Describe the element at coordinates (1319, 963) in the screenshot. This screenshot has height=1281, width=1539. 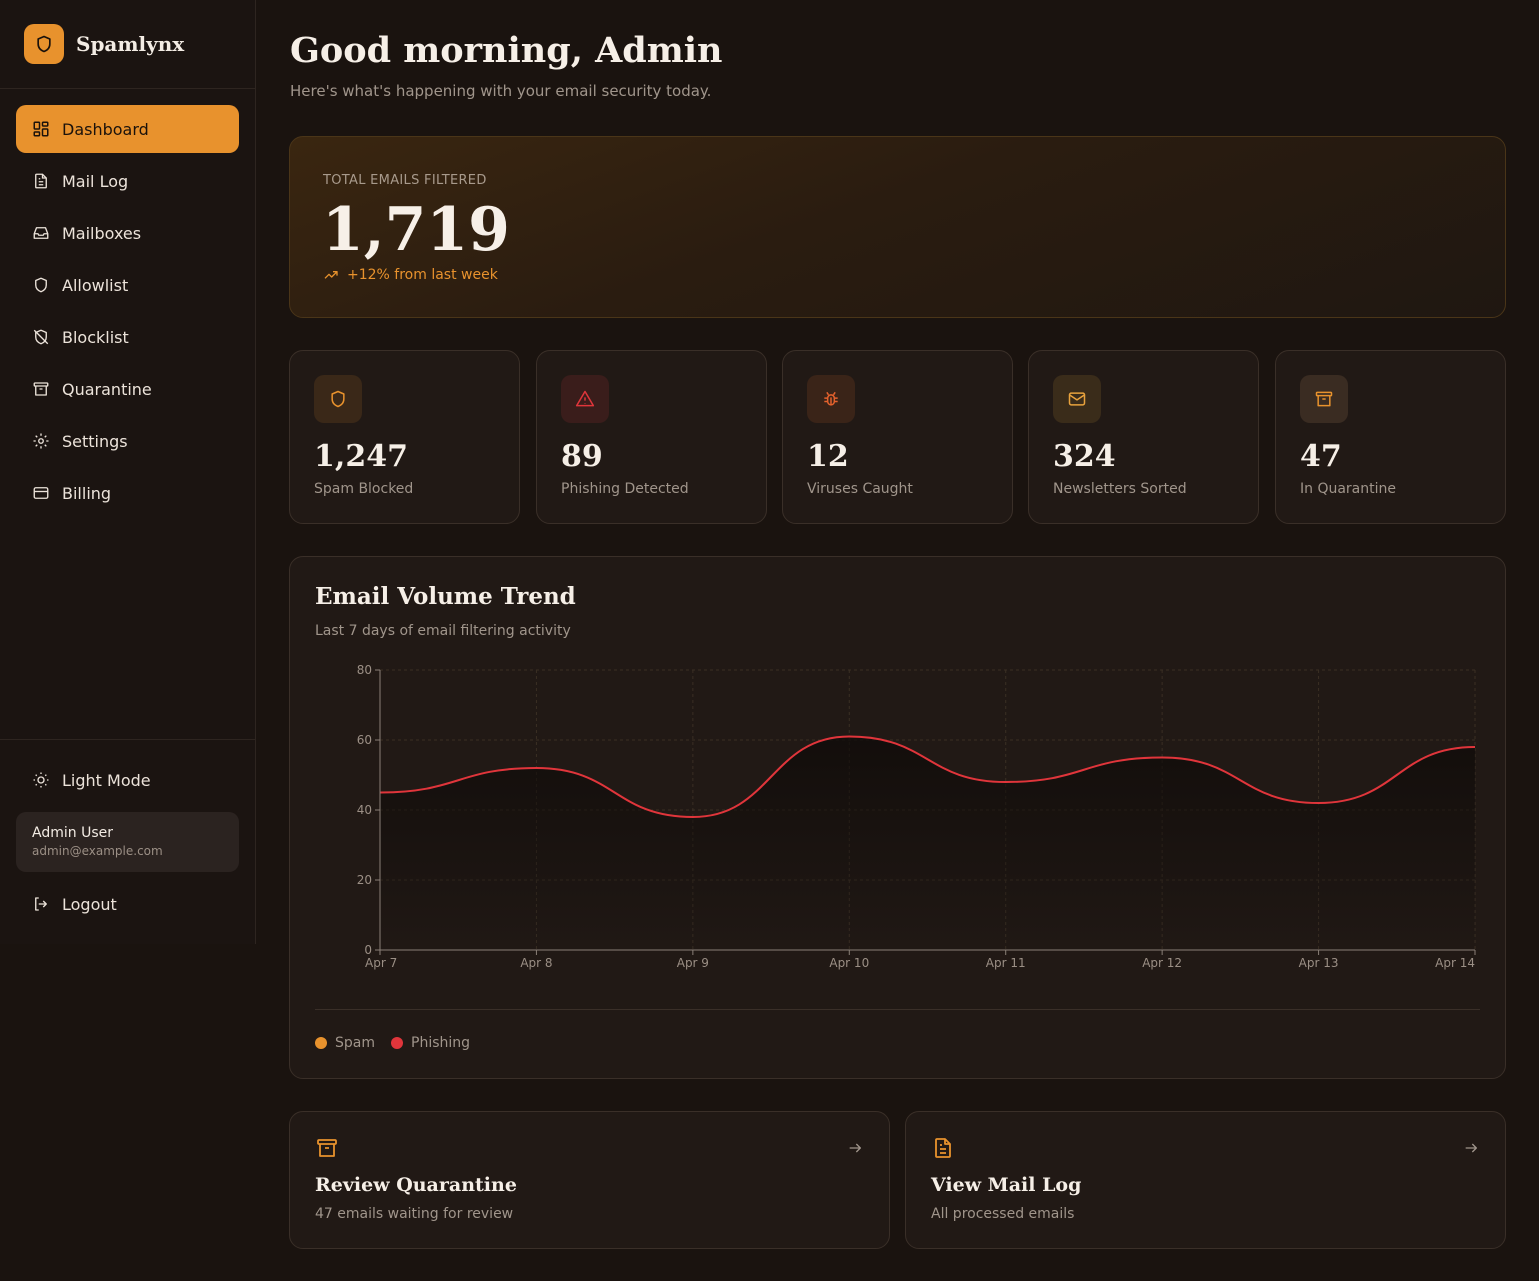
I see `x-tick-label: Apr 13` at that location.